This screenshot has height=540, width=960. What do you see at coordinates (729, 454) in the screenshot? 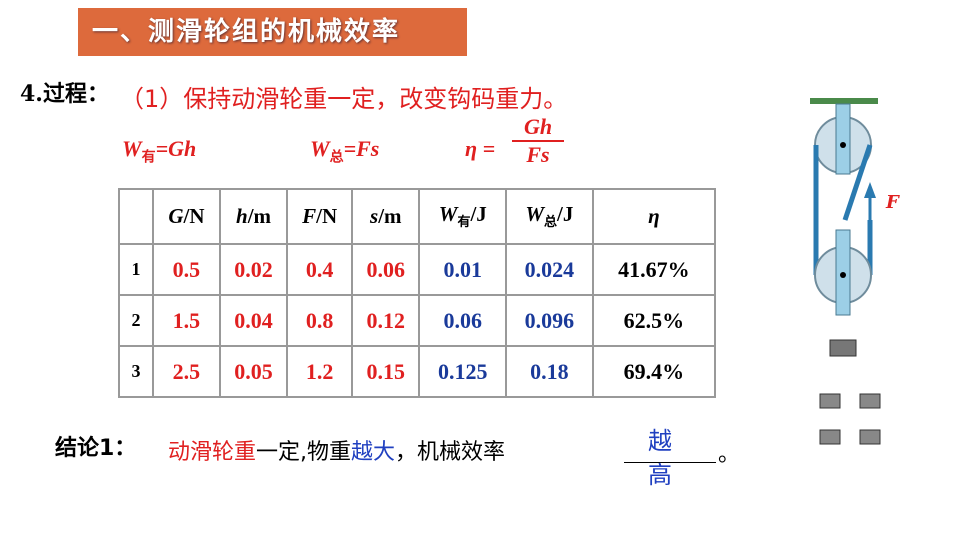
I see `conclusion-end: 。` at bounding box center [729, 454].